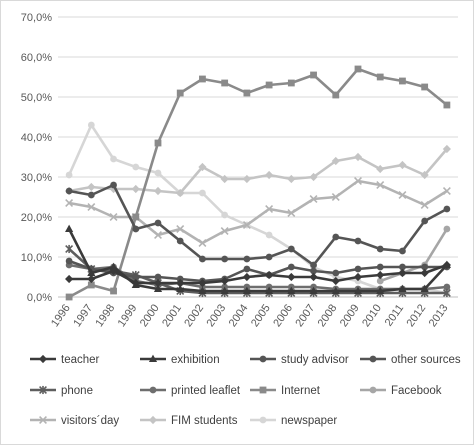  I want to click on y-tick-label: 30,0%, so click(36, 178).